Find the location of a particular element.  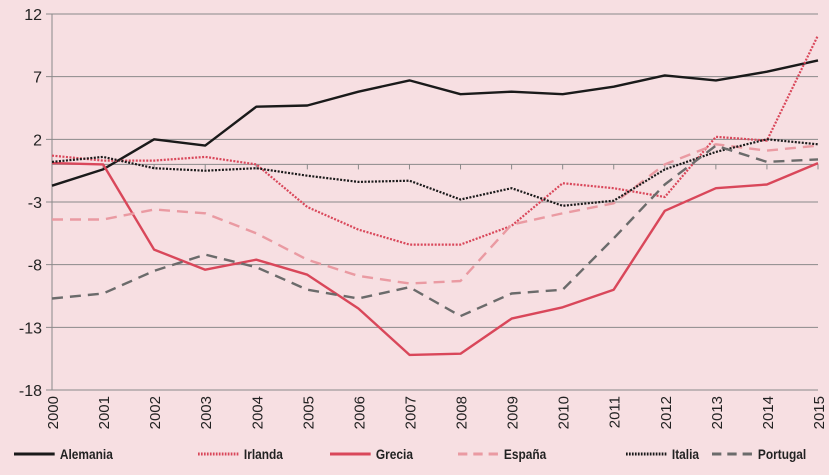

x-tick-label: 2000 is located at coordinates (53, 412).